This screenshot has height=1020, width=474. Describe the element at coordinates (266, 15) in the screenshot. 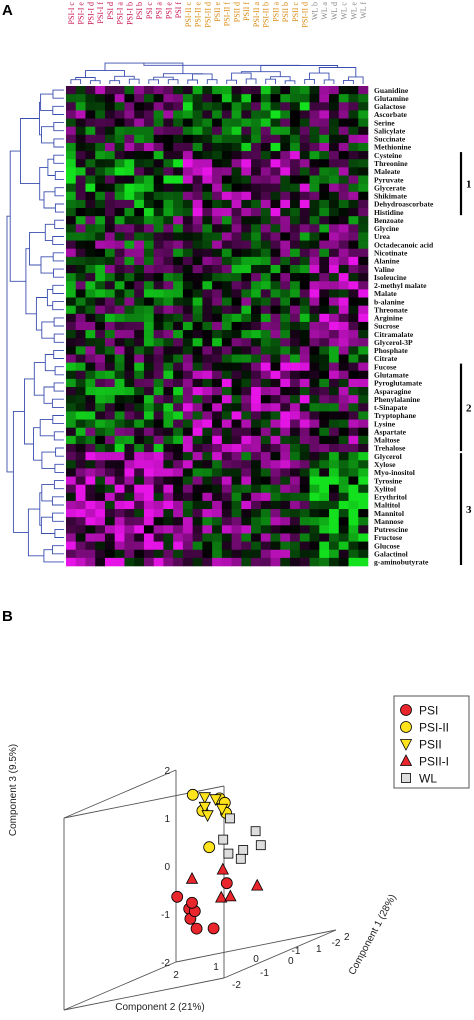

I see `column-label: PSI-II b` at that location.